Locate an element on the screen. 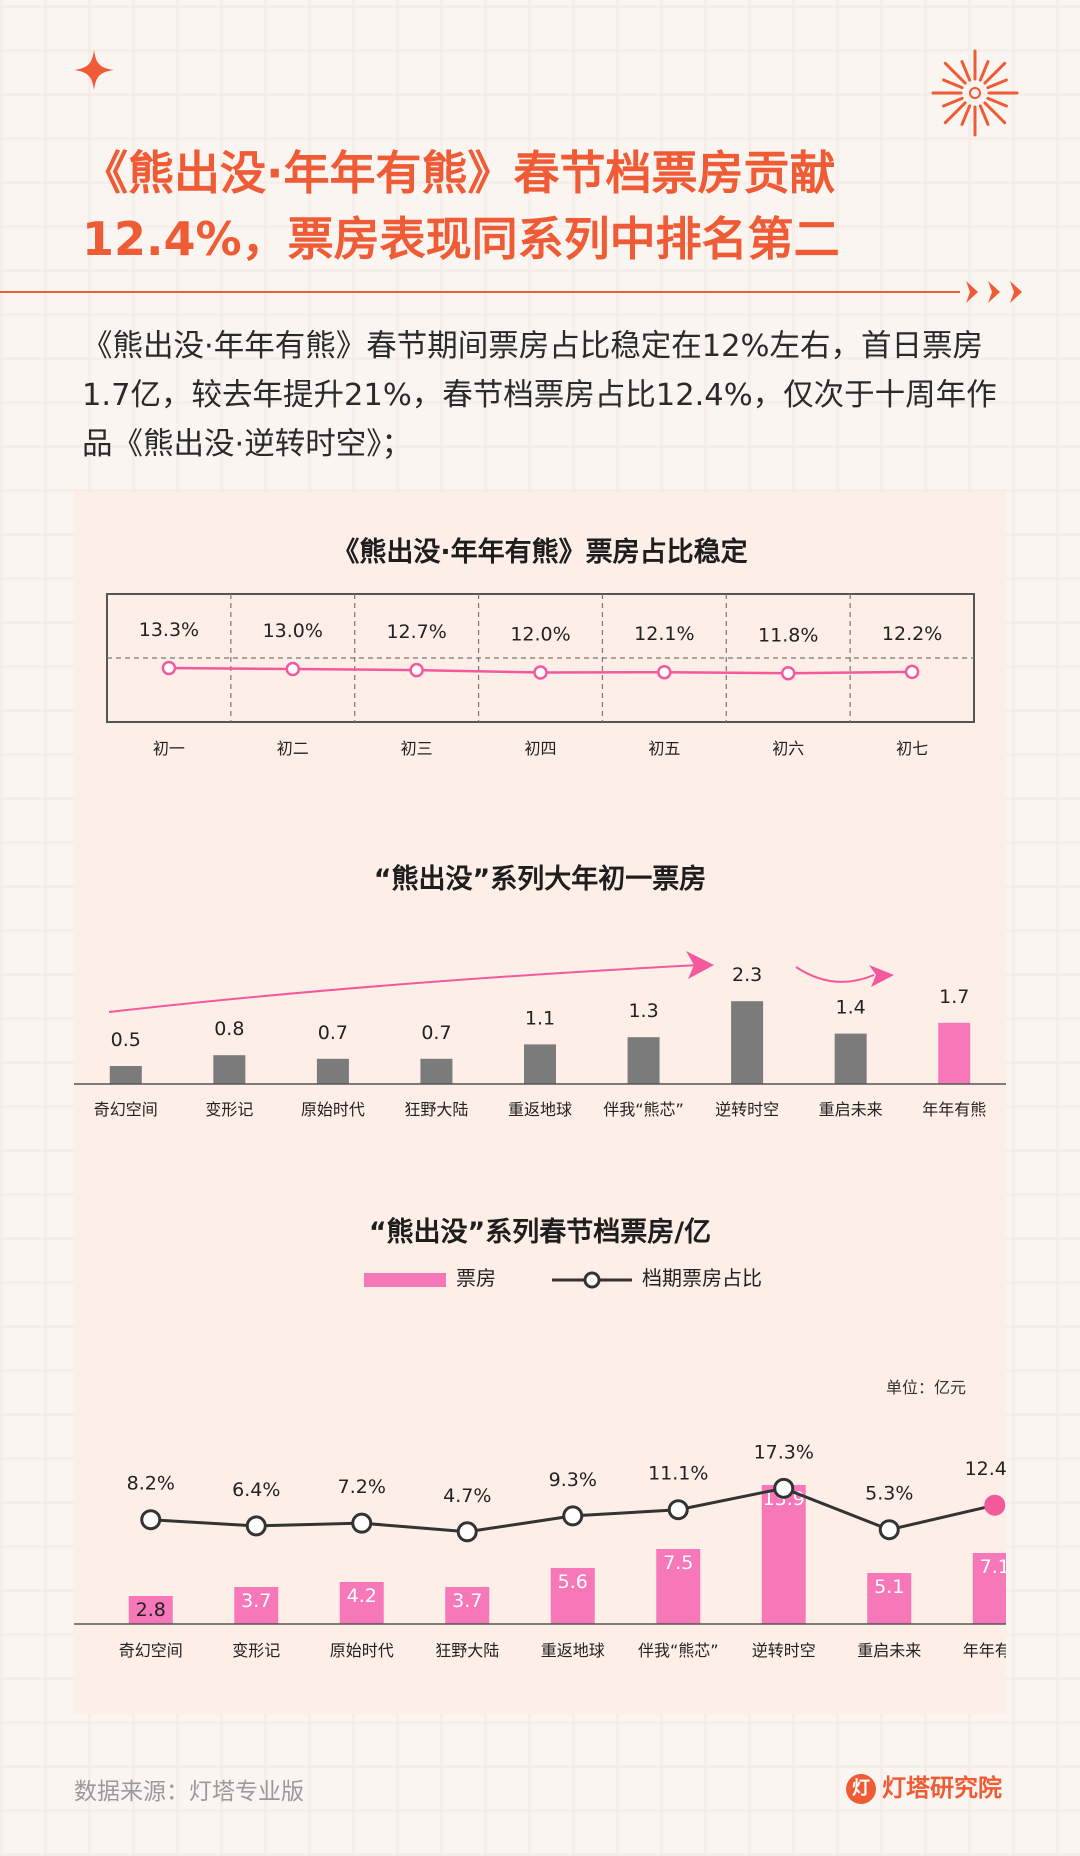 The width and height of the screenshot is (1080, 1856). title-line-2: 12.4%，票房表现同系列中排名第二 is located at coordinates (461, 239).